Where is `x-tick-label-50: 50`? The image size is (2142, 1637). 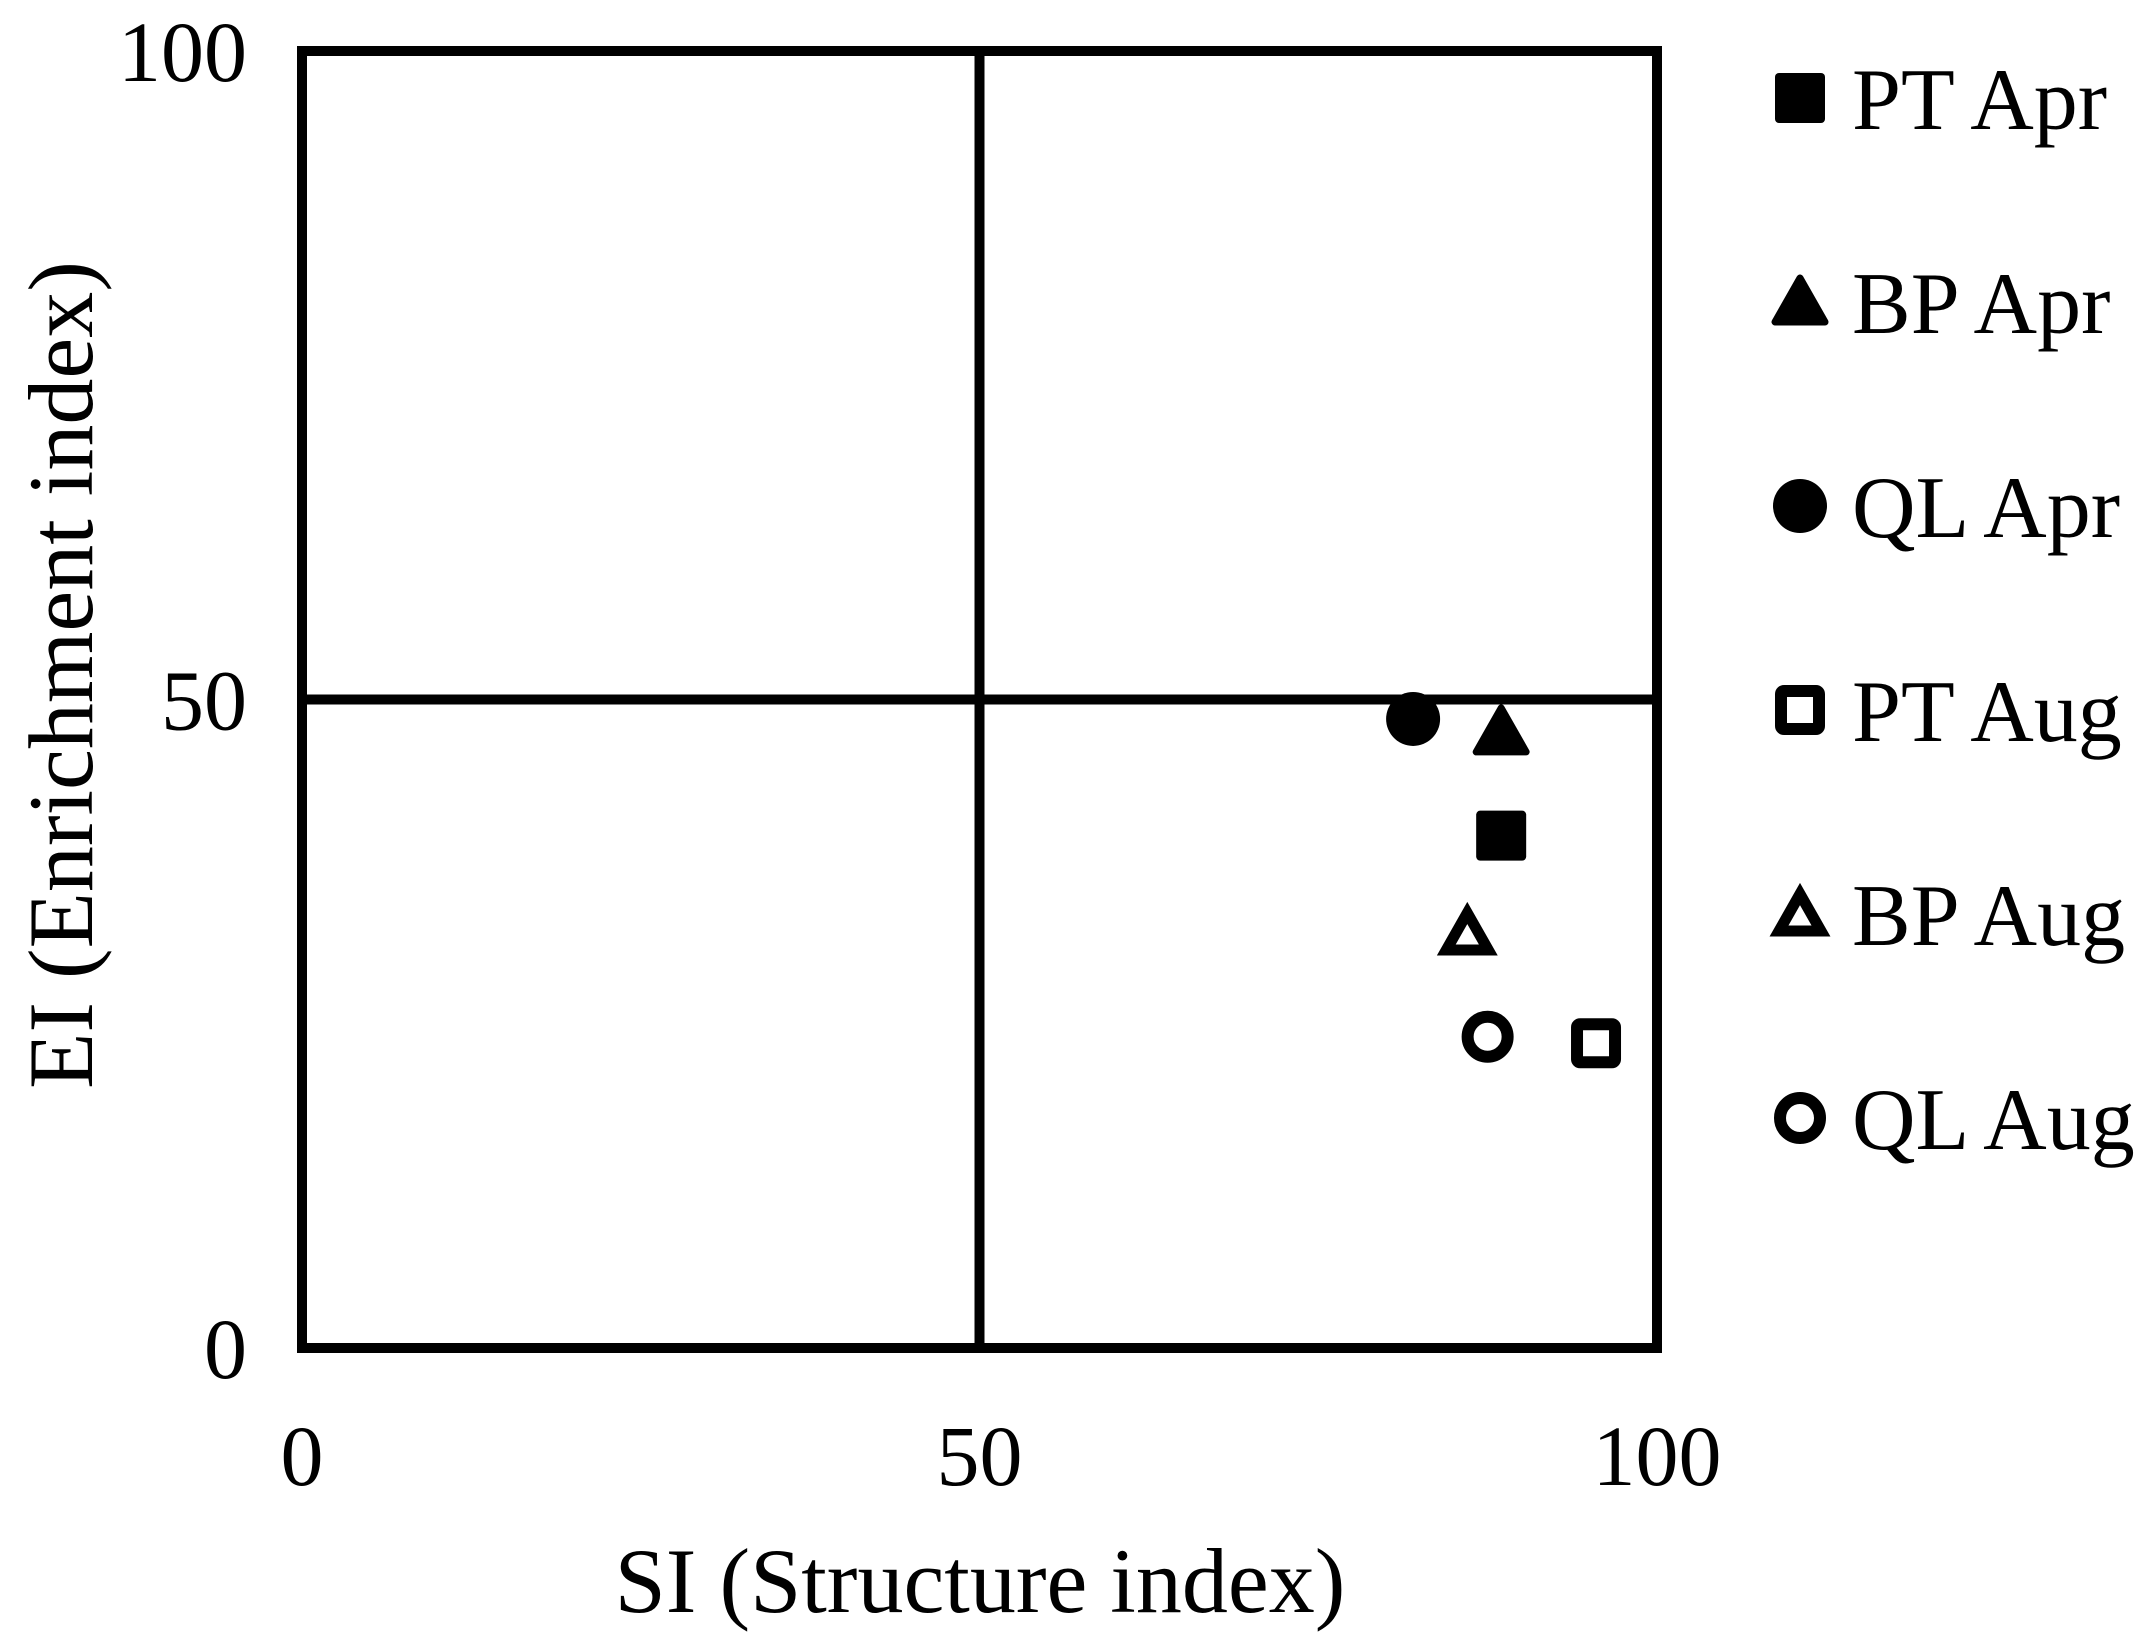 x-tick-label-50: 50 is located at coordinates (980, 1456).